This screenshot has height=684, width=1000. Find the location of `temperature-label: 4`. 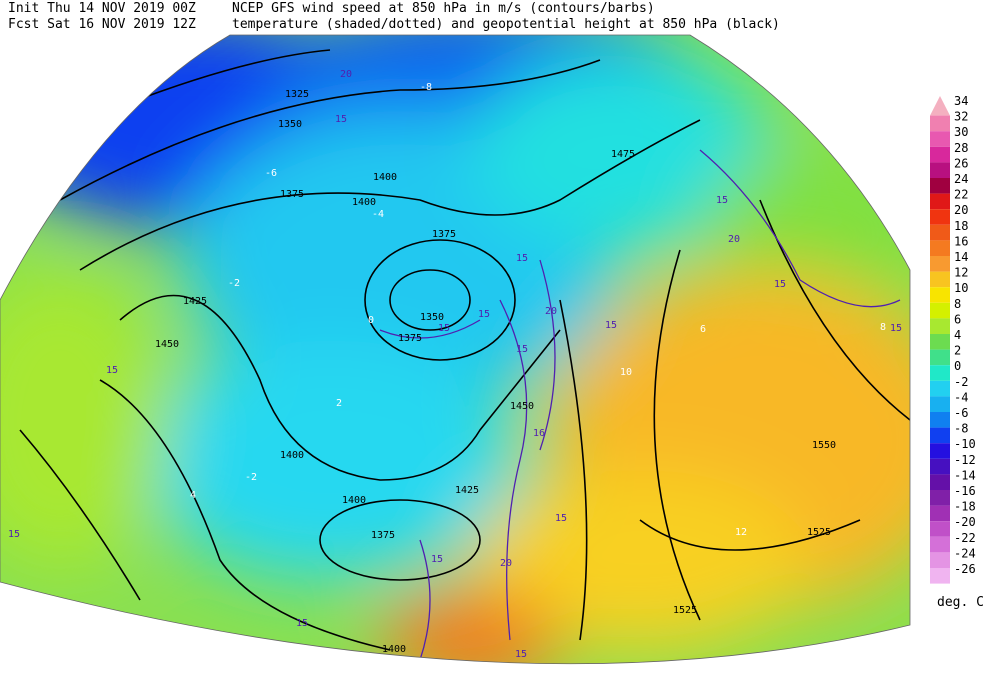

temperature-label: 4 is located at coordinates (193, 495).